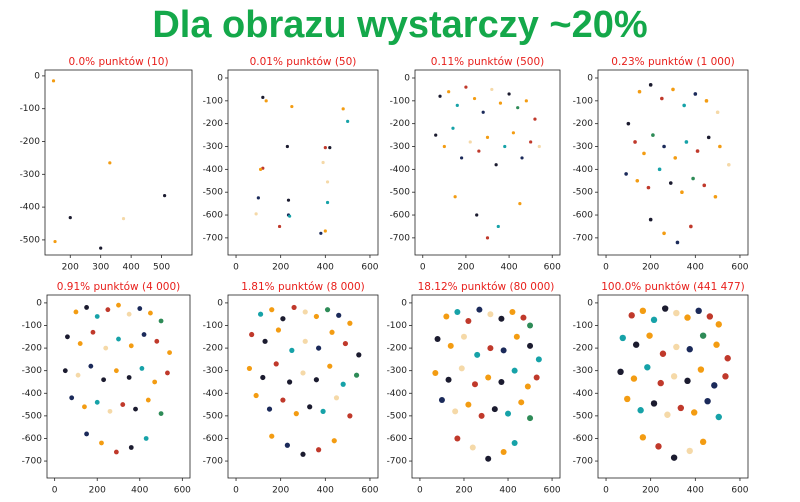 This screenshot has height=502, width=800. Describe the element at coordinates (673, 287) in the screenshot. I see `subplot-title: 100.0% punktów (441 477)` at that location.